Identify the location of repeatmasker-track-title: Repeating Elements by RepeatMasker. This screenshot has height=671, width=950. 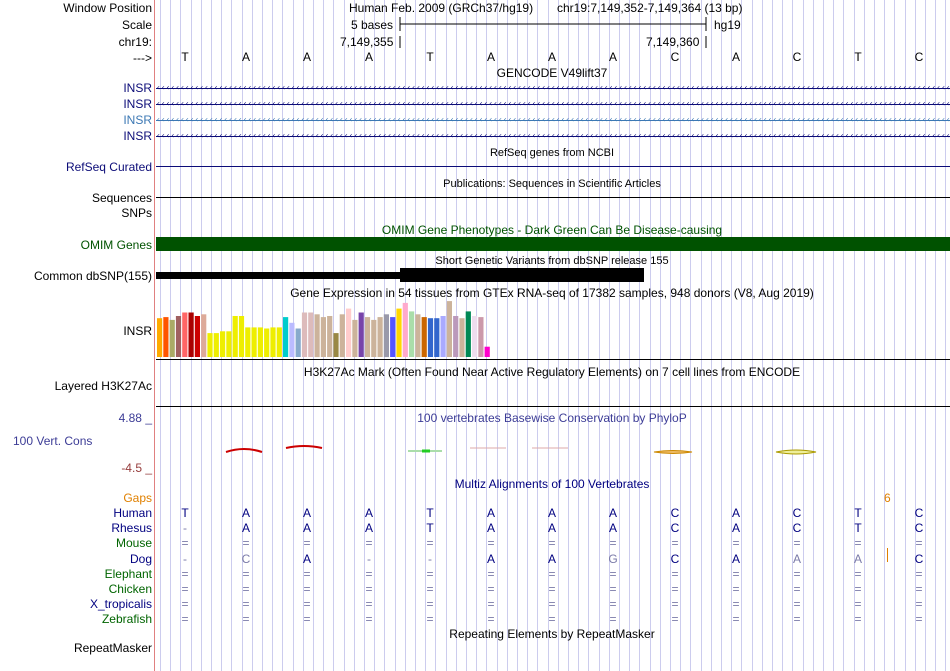
(552, 634).